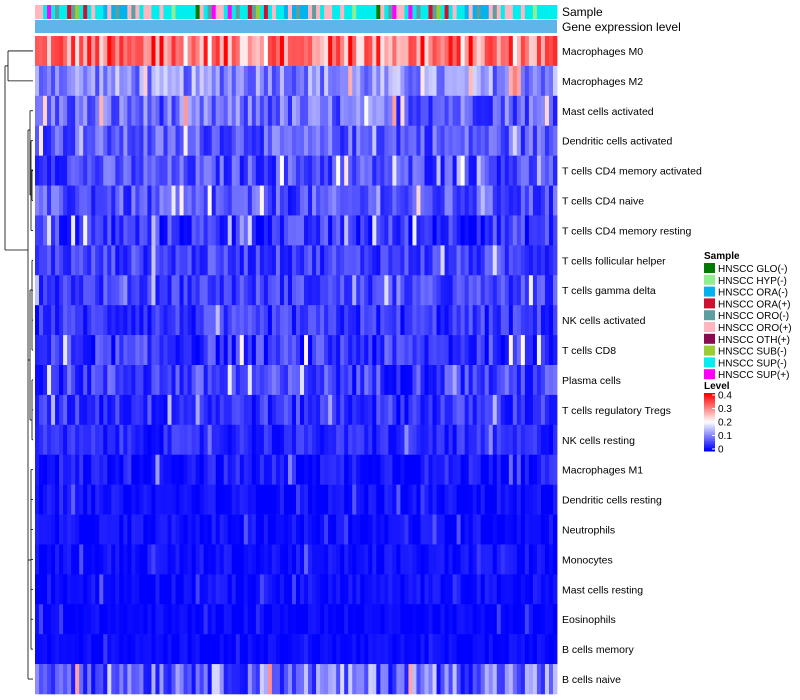 This screenshot has height=700, width=800. What do you see at coordinates (591, 381) in the screenshot?
I see `row-label: Plasma cells` at bounding box center [591, 381].